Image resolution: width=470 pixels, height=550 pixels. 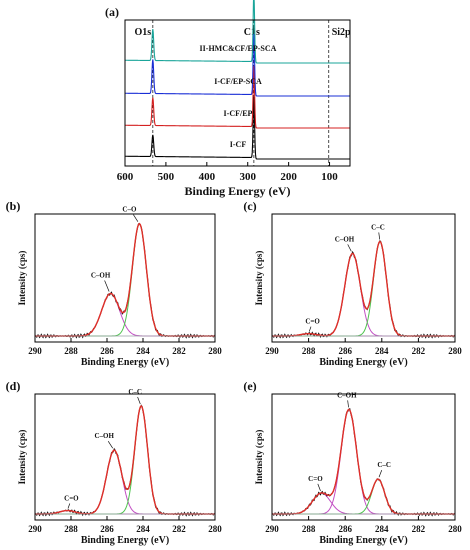 What do you see at coordinates (345, 239) in the screenshot?
I see `panel-c-peak-label-1: C–OH` at bounding box center [345, 239].